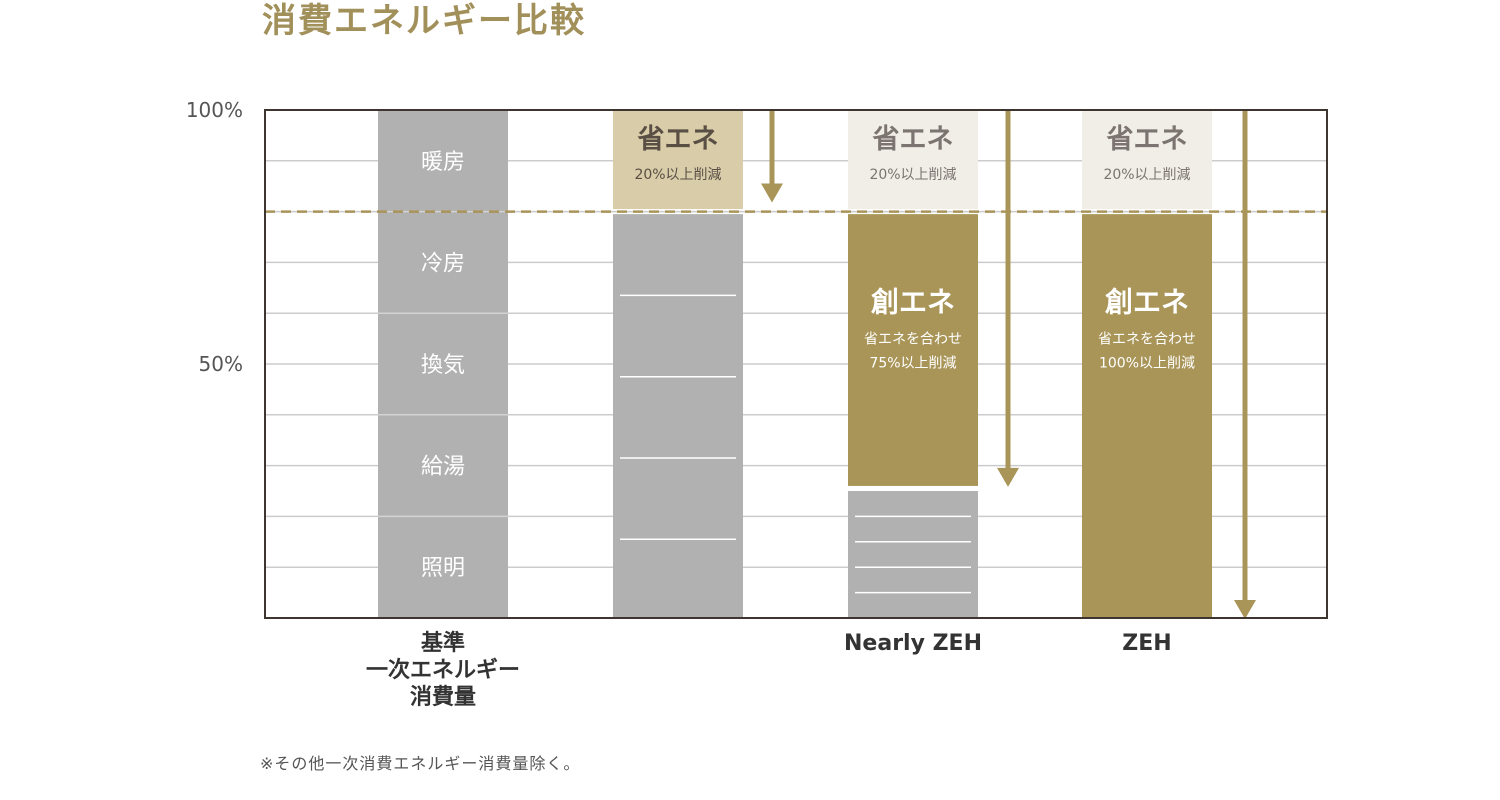 This screenshot has width=1500, height=800. I want to click on x-category-label: 一次エネルギー, so click(443, 670).